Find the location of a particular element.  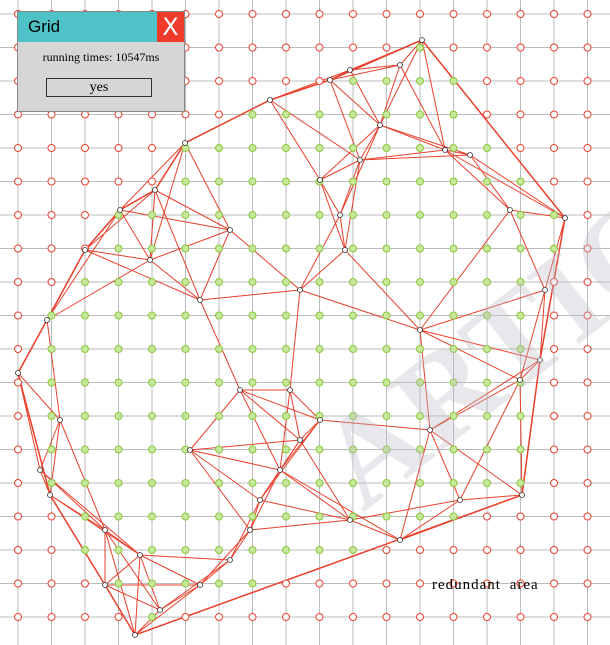

dialog: Grid X running times: 10547ms yes is located at coordinates (101, 61).